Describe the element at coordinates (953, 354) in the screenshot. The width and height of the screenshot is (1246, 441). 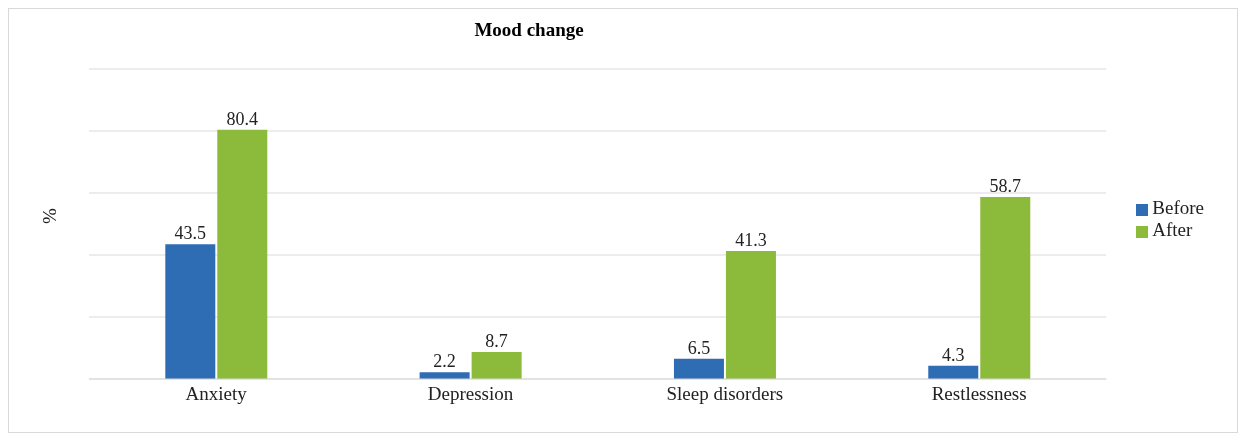
I see `data-label: 4.3` at that location.